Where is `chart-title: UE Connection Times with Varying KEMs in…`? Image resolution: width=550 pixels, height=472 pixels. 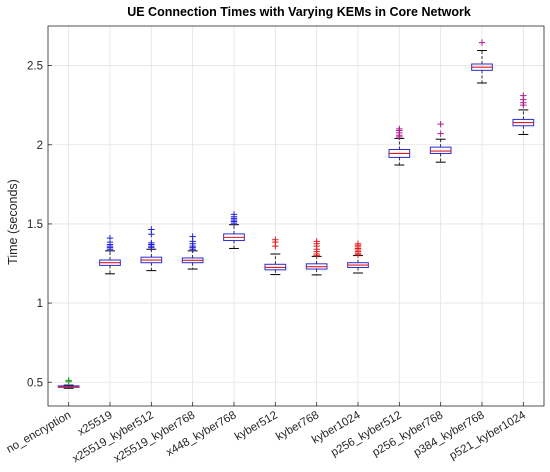 chart-title: UE Connection Times with Varying KEMs in… is located at coordinates (299, 12).